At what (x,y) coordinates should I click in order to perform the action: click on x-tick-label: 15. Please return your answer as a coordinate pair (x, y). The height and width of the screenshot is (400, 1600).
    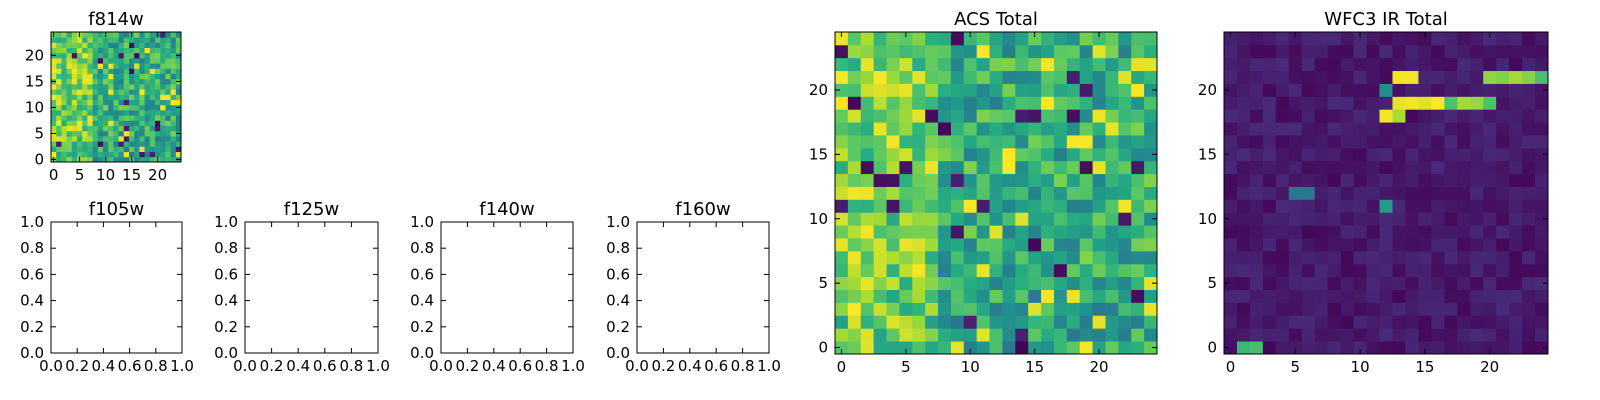
    Looking at the image, I should click on (1424, 367).